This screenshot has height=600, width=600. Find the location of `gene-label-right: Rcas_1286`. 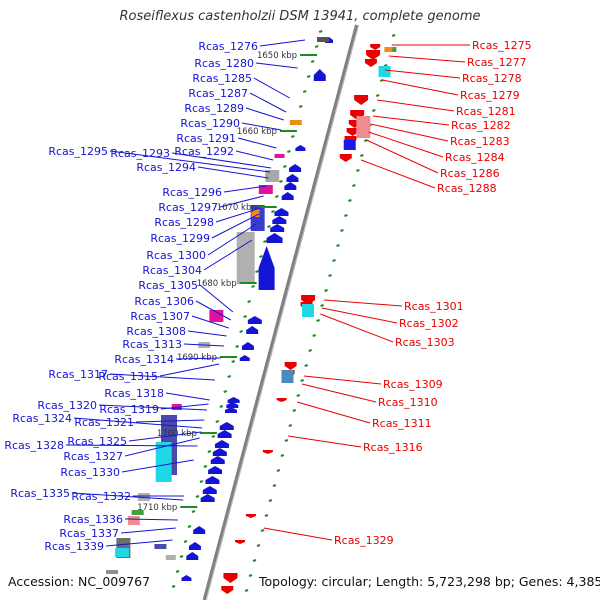

gene-label-right: Rcas_1286 is located at coordinates (470, 173).